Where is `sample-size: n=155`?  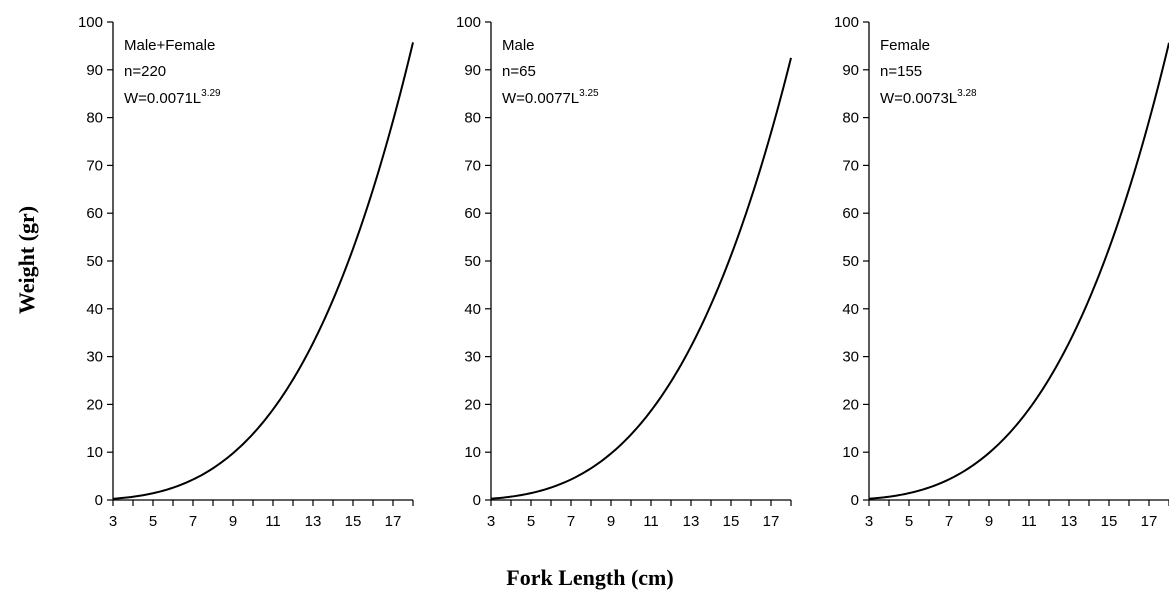 sample-size: n=155 is located at coordinates (901, 71).